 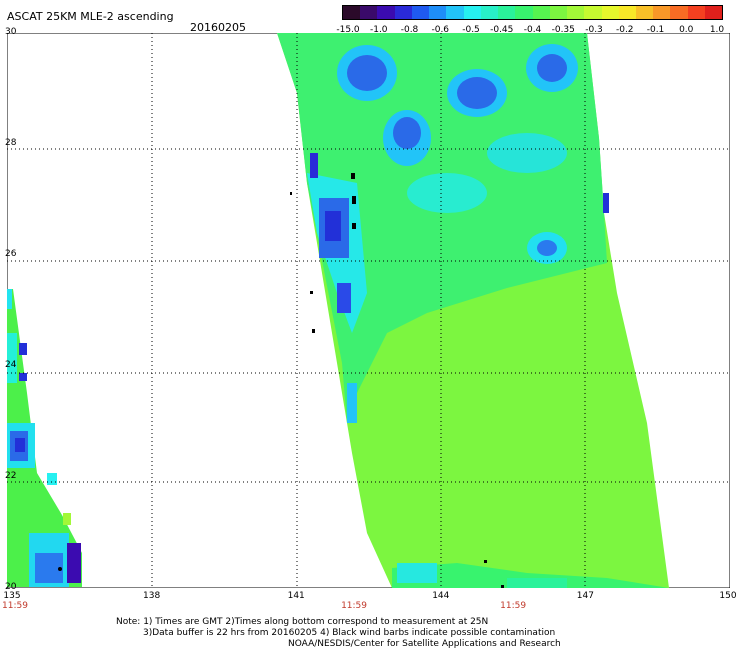 What do you see at coordinates (686, 30) in the screenshot?
I see `colorbar-label: 0.0` at bounding box center [686, 30].